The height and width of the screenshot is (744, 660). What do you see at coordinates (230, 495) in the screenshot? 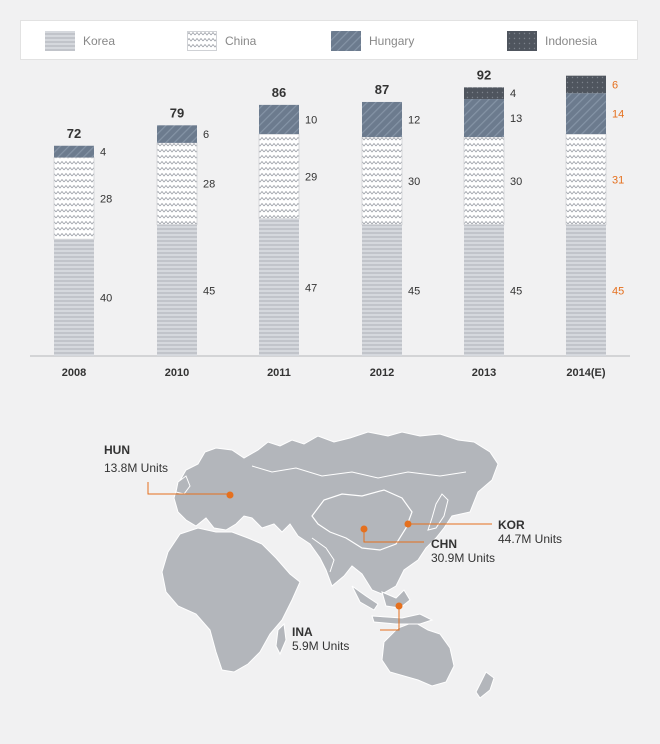
I see `callout-dot-hun` at bounding box center [230, 495].